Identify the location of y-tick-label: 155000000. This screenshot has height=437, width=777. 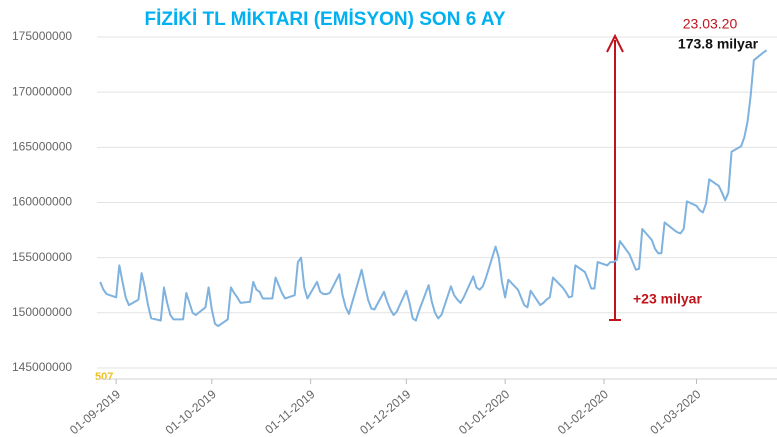
(42, 257).